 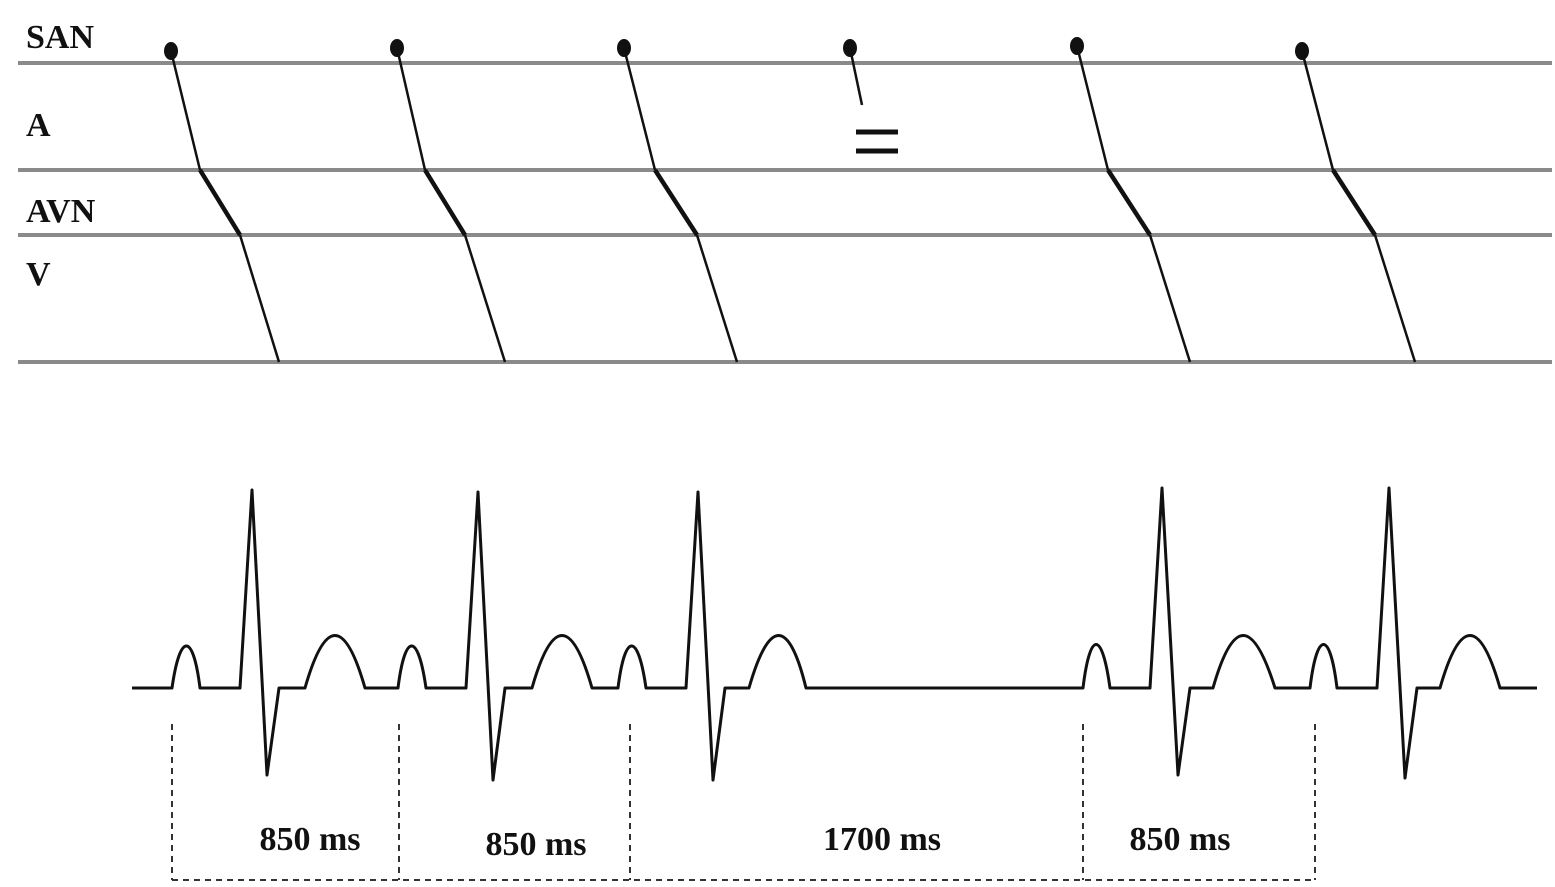 I want to click on row-label-avn: AVN, so click(x=61, y=211).